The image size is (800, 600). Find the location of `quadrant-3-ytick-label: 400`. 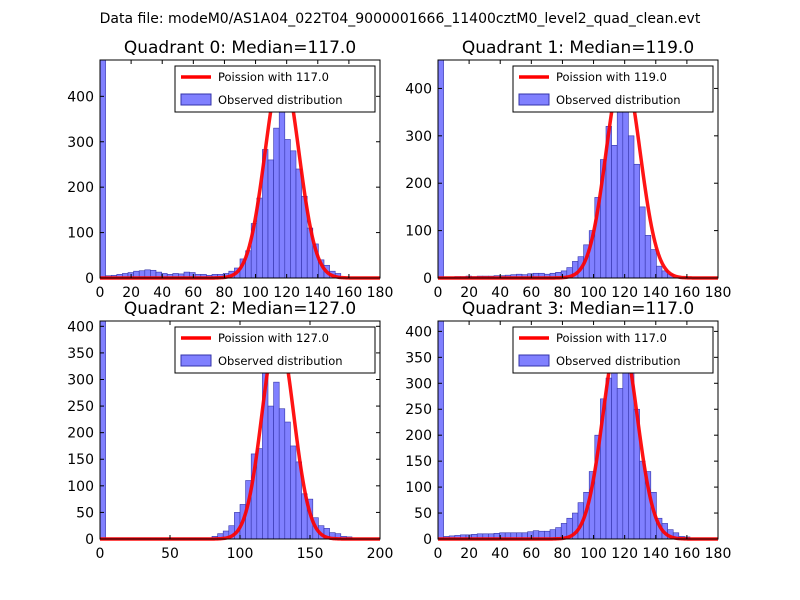

quadrant-3-ytick-label: 400 is located at coordinates (418, 332).